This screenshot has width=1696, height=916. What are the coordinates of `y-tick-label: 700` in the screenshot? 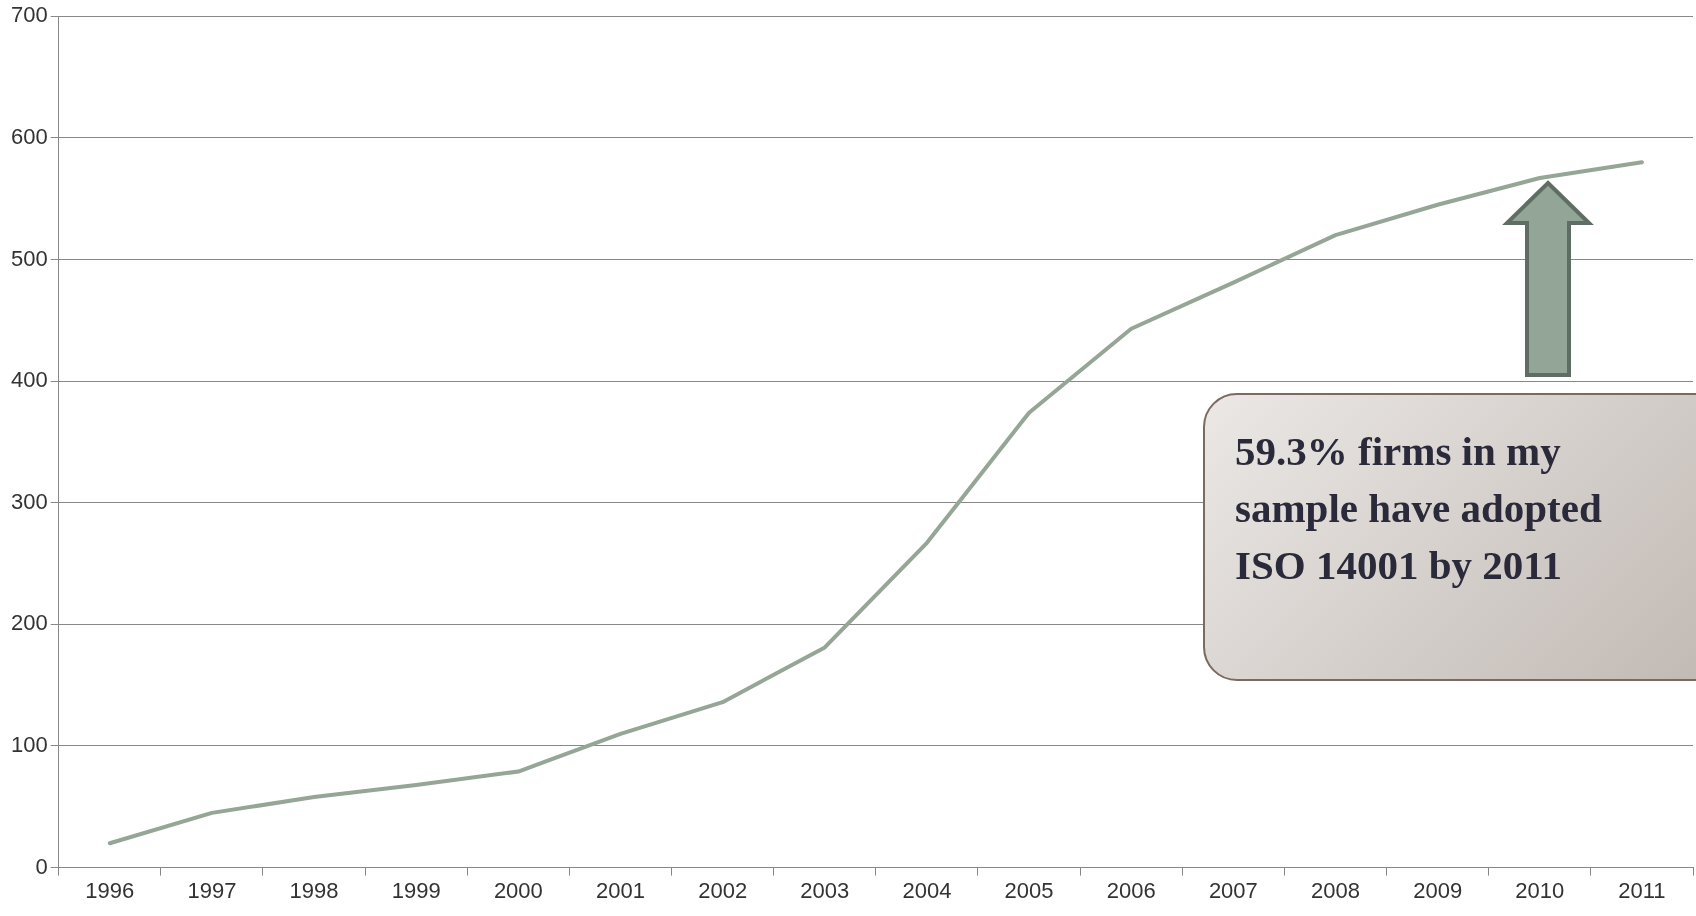 It's located at (29, 15).